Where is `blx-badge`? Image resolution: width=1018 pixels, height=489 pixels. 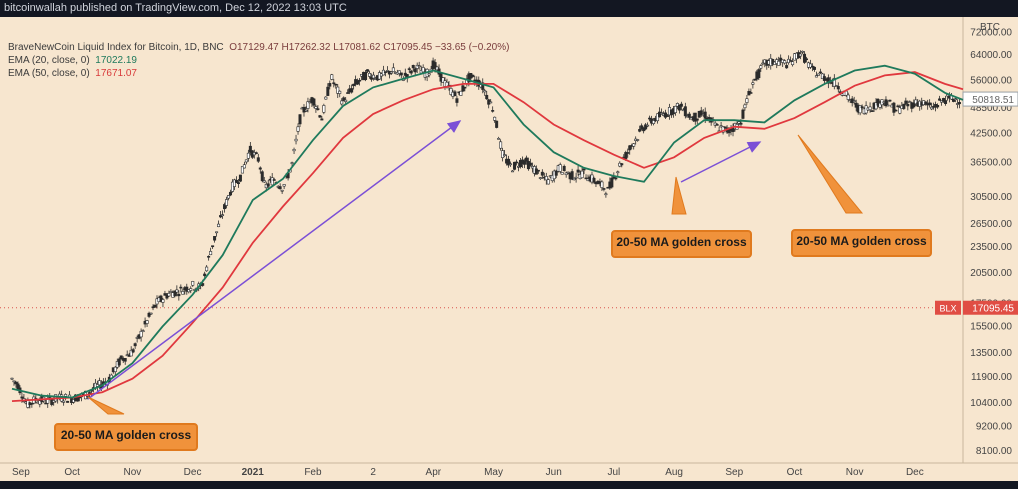
blx-badge is located at coordinates (948, 307).